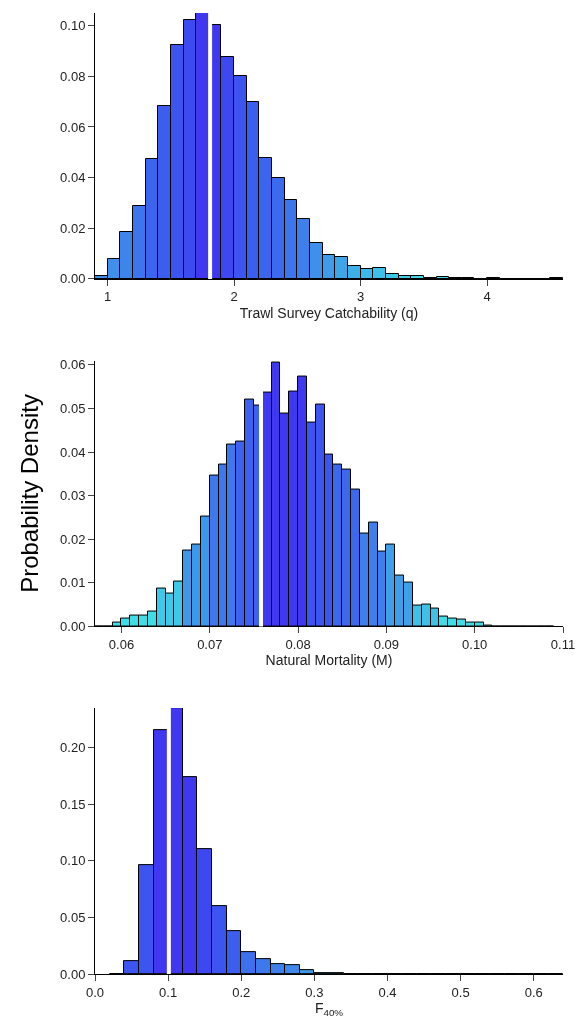 Image resolution: width=587 pixels, height=1024 pixels. I want to click on x-tick-label: 0.08, so click(298, 645).